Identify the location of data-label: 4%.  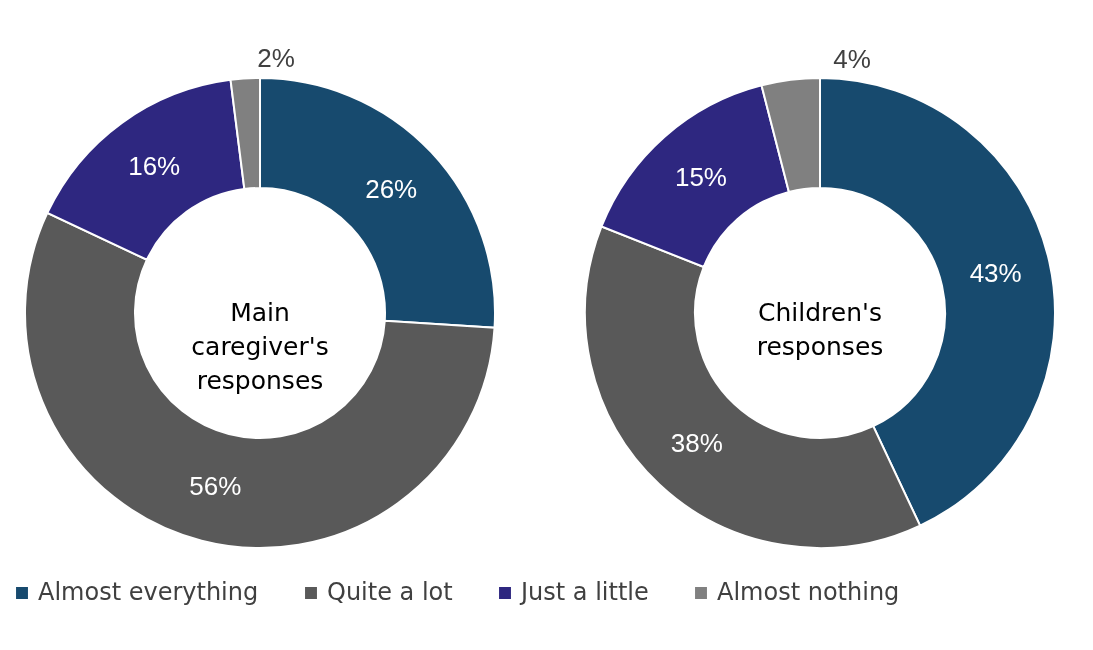
(852, 59).